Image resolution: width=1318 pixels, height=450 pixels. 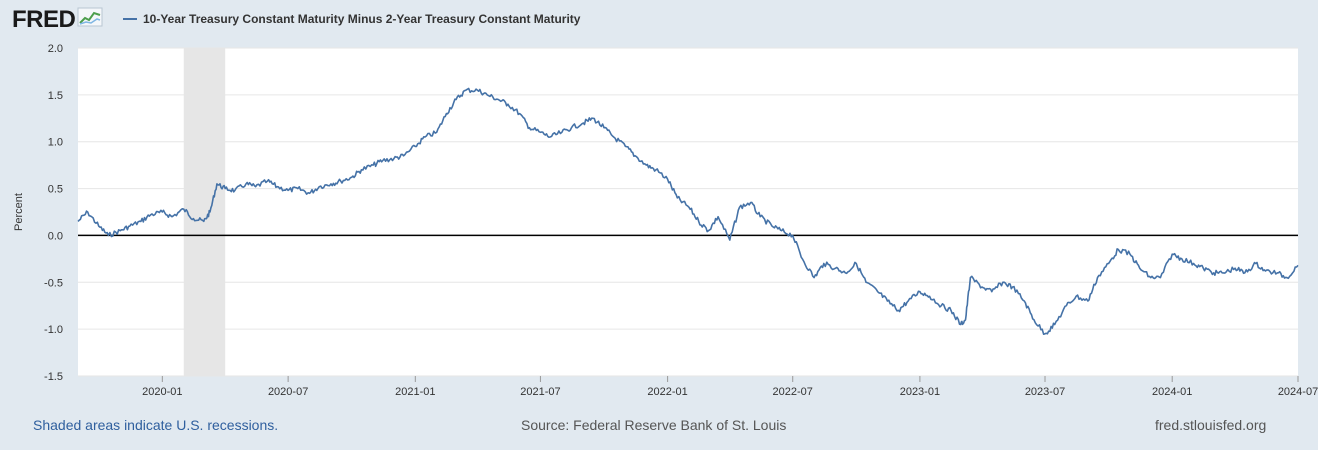 What do you see at coordinates (44, 19) in the screenshot?
I see `fred-logo-text: FRED` at bounding box center [44, 19].